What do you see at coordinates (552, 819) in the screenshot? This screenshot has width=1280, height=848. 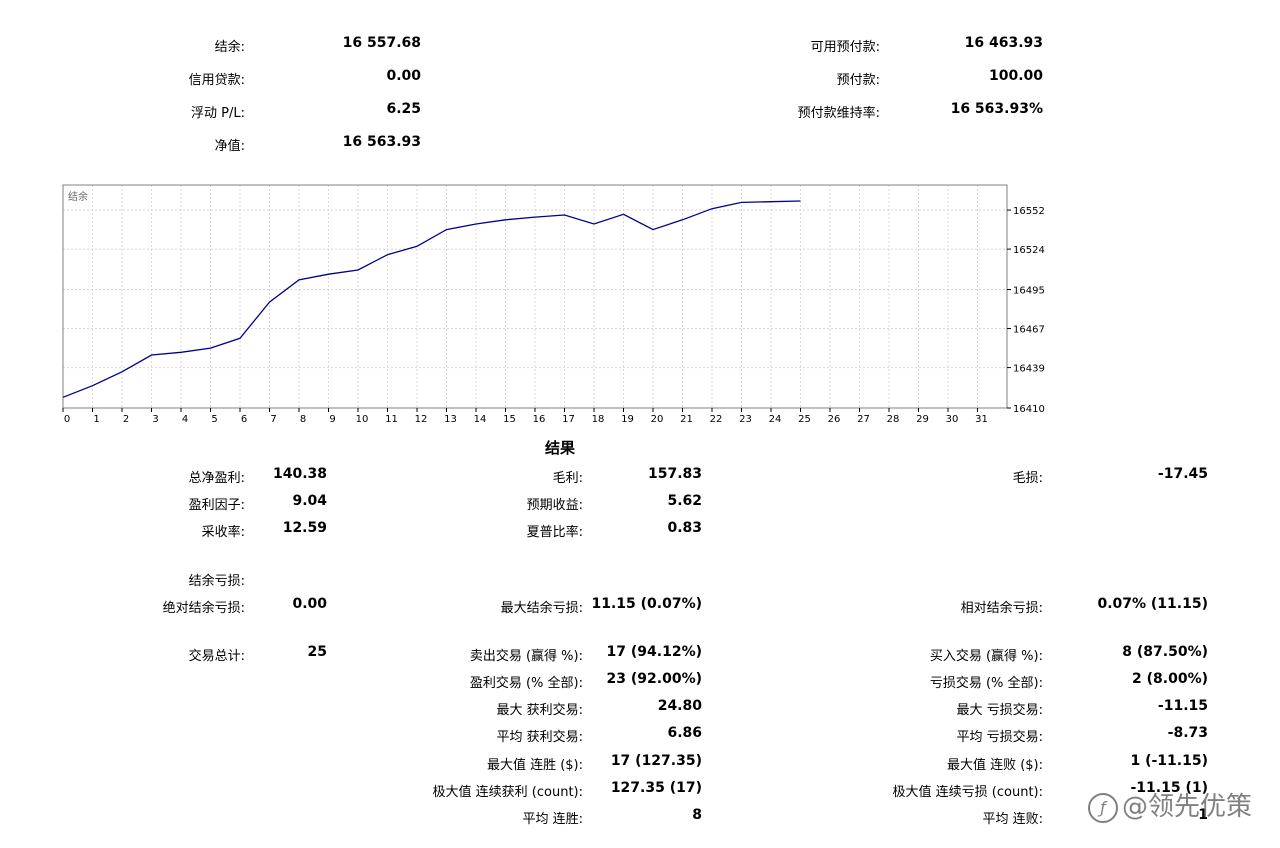 I see `average-consecutive-wins-label: 平均 连胜:` at bounding box center [552, 819].